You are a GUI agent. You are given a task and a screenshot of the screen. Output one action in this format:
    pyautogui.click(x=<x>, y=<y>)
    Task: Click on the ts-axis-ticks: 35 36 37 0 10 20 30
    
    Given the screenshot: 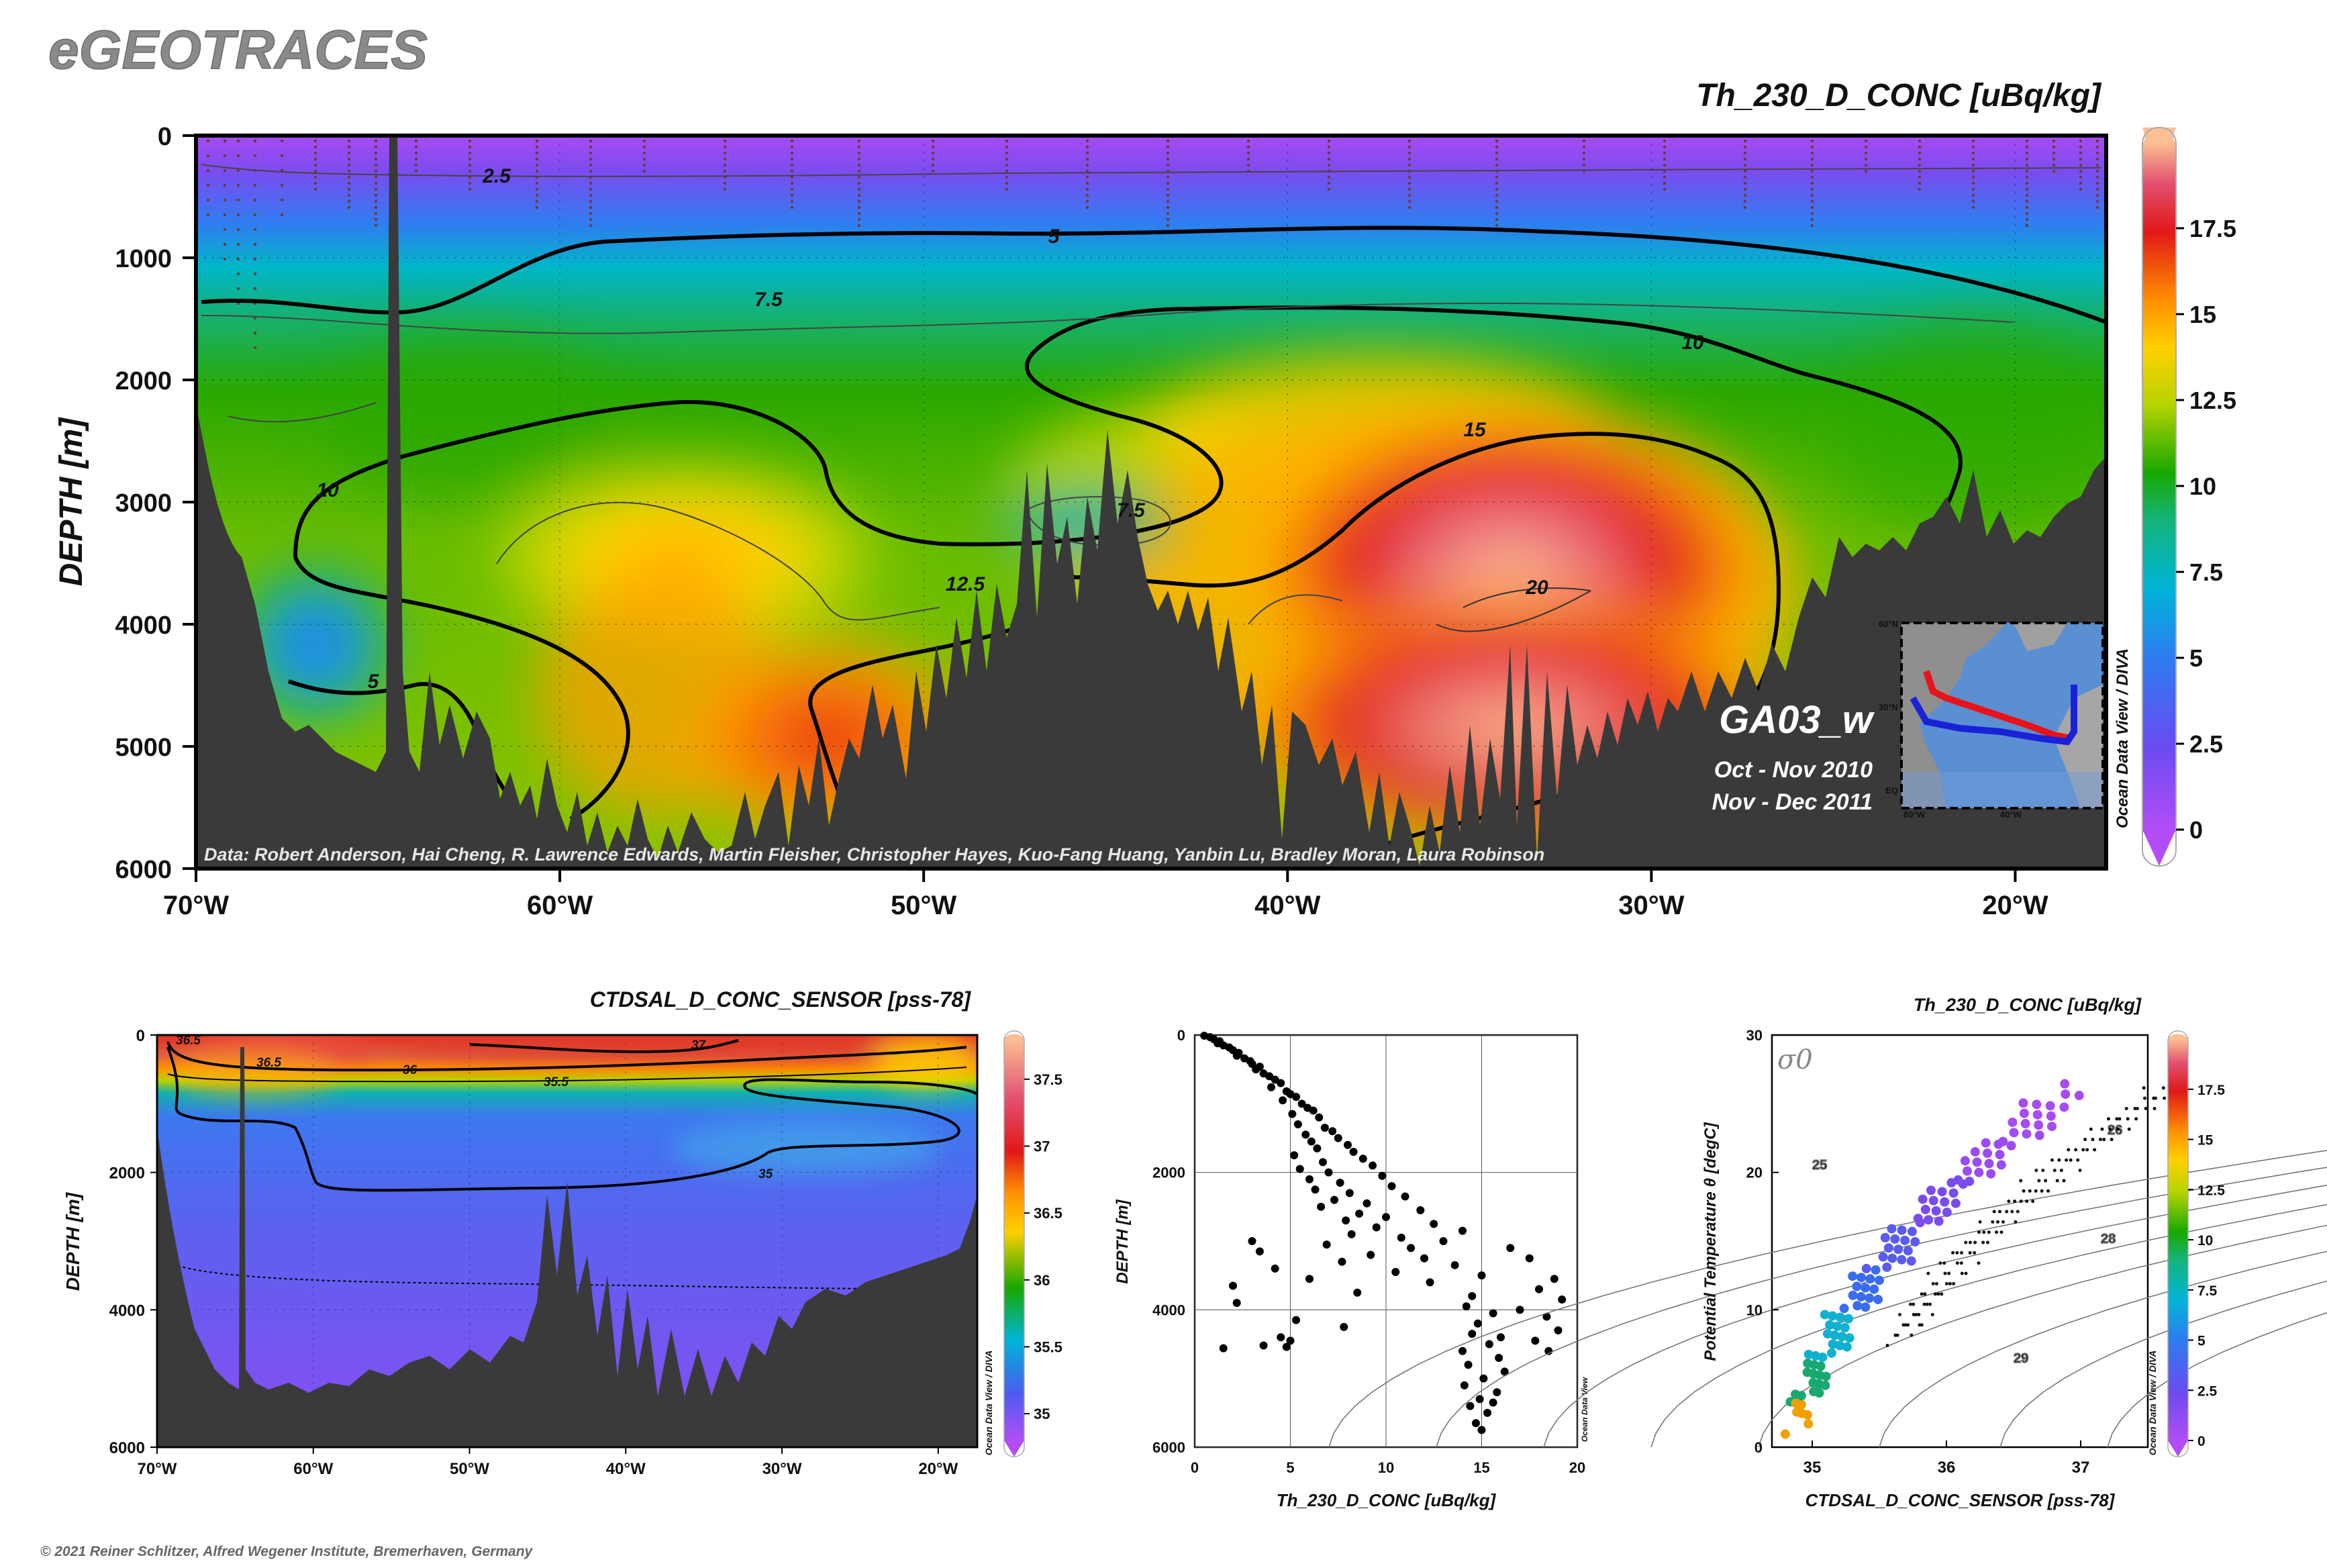 What is the action you would take?
    pyautogui.click(x=1918, y=1252)
    